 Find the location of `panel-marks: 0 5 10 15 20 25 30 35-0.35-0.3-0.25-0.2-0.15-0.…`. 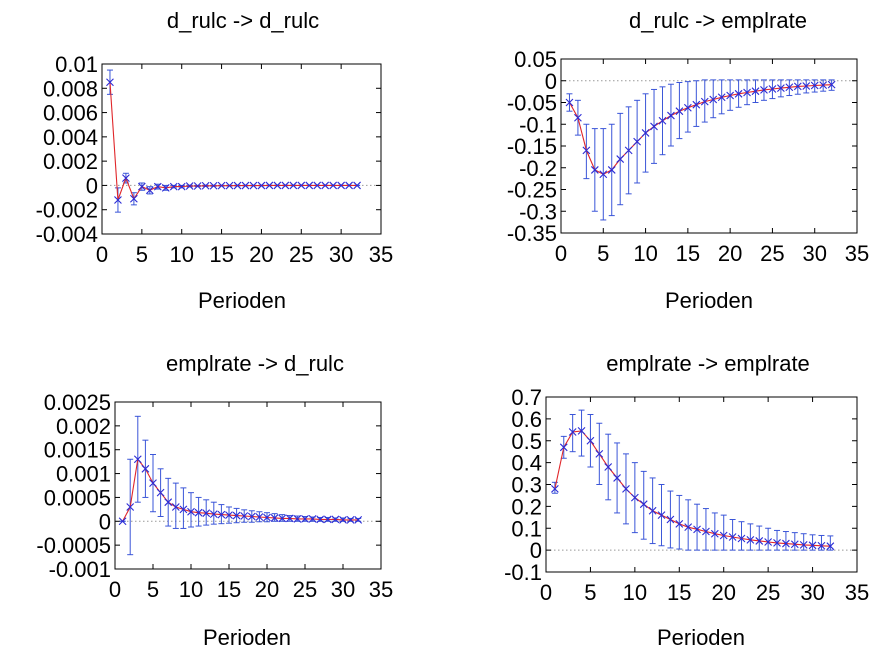

panel-marks: 0 5 10 15 20 25 30 35-0.35-0.3-0.25-0.2-0.15-0.… is located at coordinates (688, 156).